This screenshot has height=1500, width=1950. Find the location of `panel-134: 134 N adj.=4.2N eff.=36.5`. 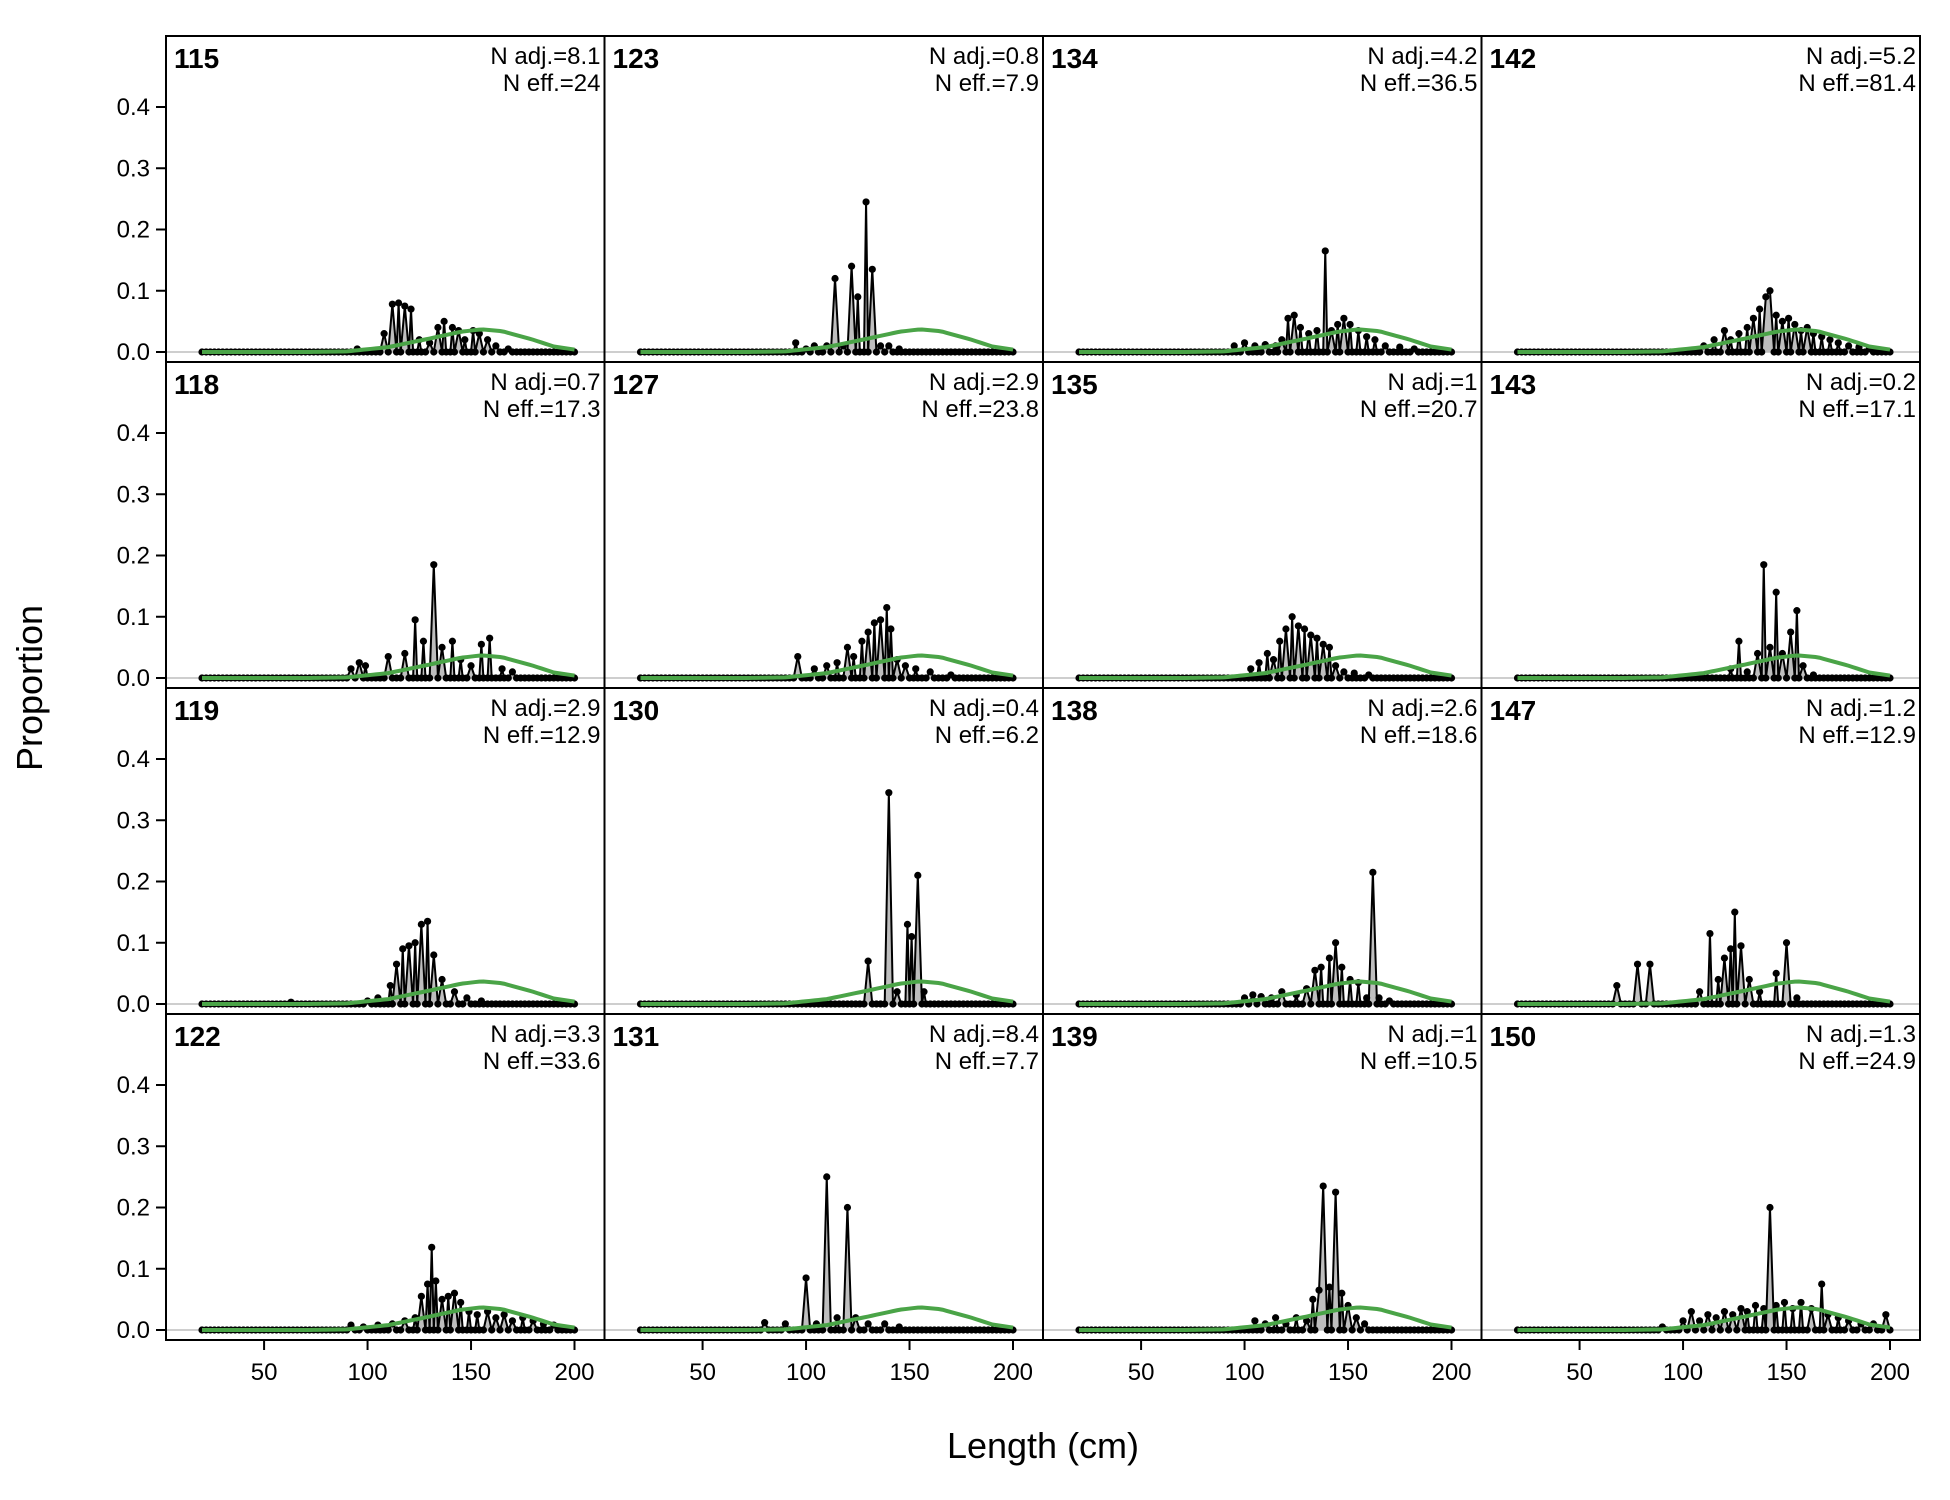

panel-134: 134 N adj.=4.2N eff.=36.5 is located at coordinates (1262, 199).